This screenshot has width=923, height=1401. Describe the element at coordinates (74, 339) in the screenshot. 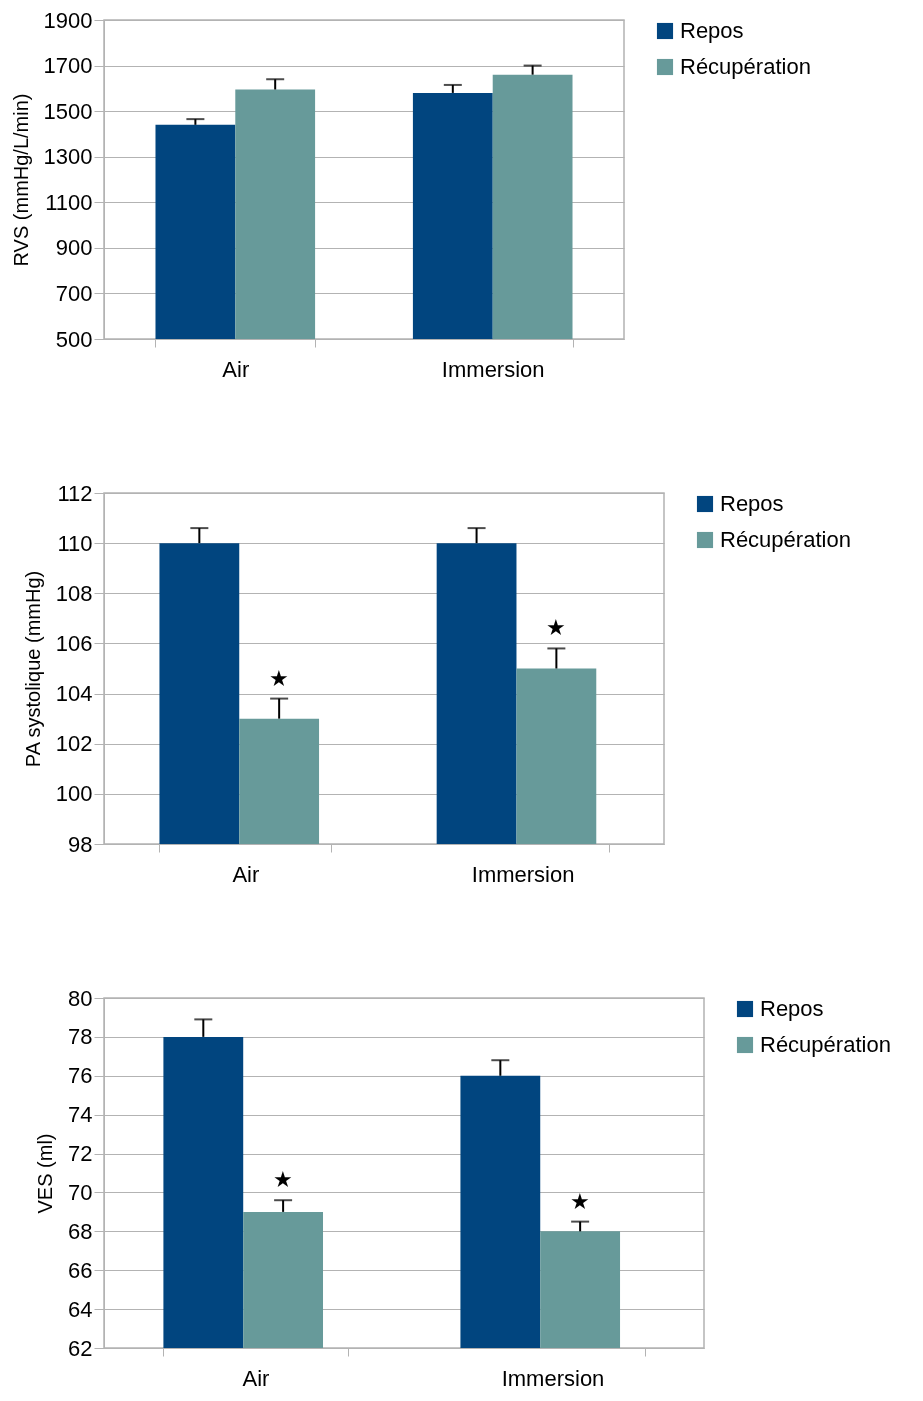

I see `y-tick-label: 500` at that location.